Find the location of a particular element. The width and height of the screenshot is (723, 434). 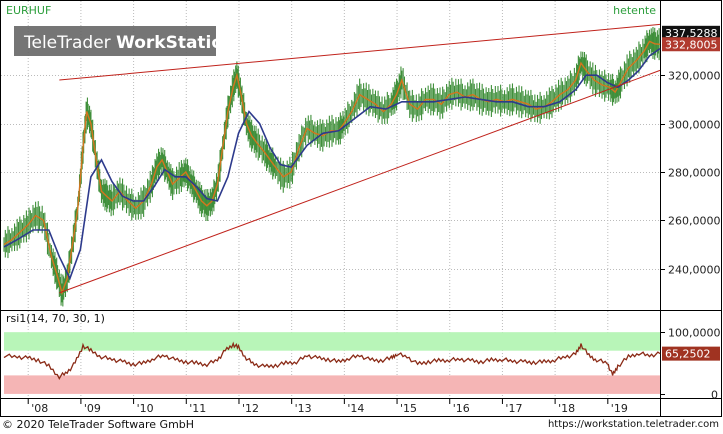

x-tick-label: '18 is located at coordinates (566, 408).